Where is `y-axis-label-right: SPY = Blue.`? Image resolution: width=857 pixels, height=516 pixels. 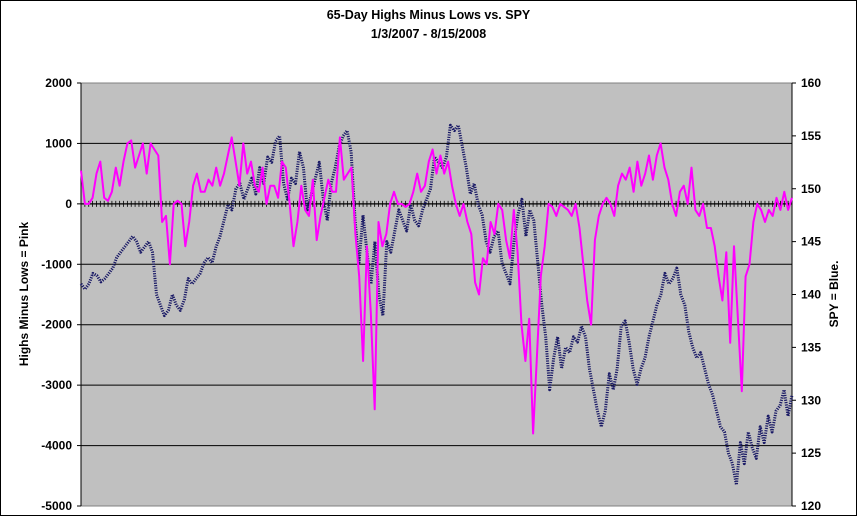
y-axis-label-right: SPY = Blue. is located at coordinates (834, 294).